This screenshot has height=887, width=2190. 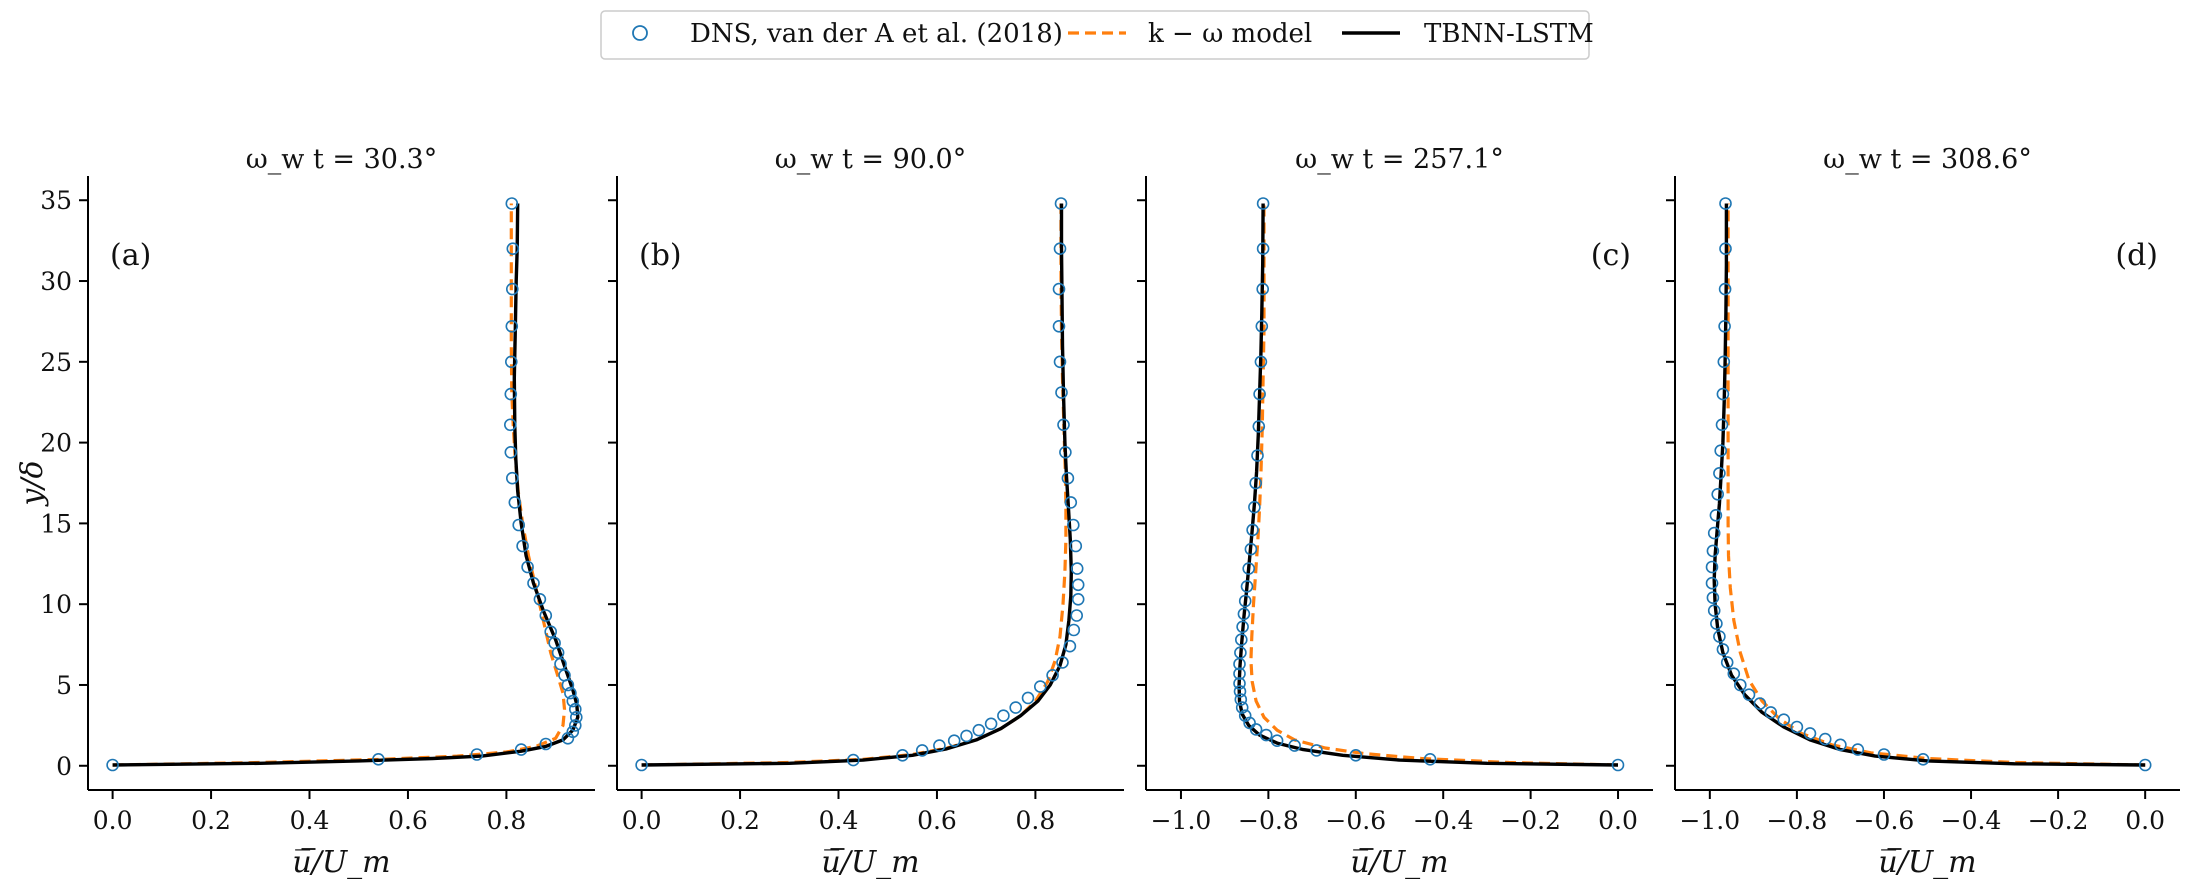 I want to click on x-tick-label: −1.0, so click(x=1709, y=820).